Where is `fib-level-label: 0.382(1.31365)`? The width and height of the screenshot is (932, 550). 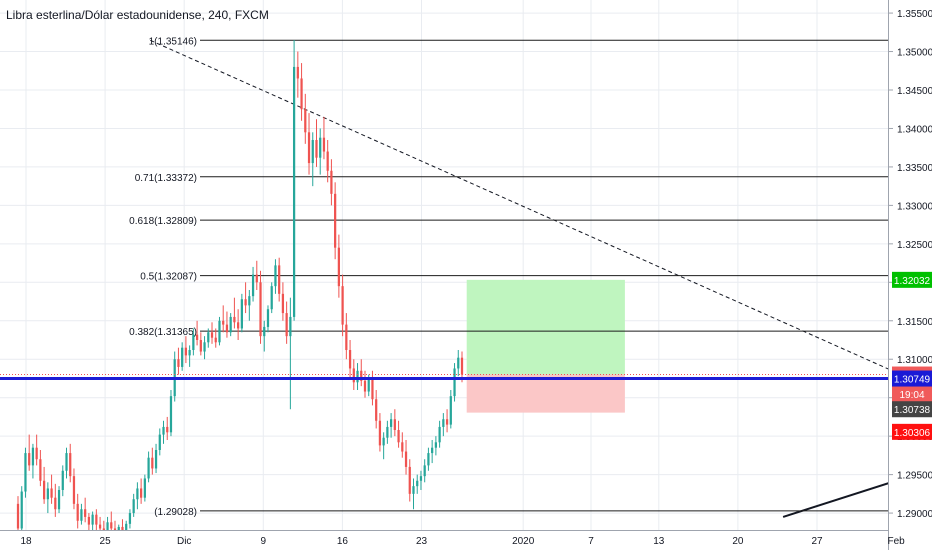 fib-level-label: 0.382(1.31365) is located at coordinates (163, 332).